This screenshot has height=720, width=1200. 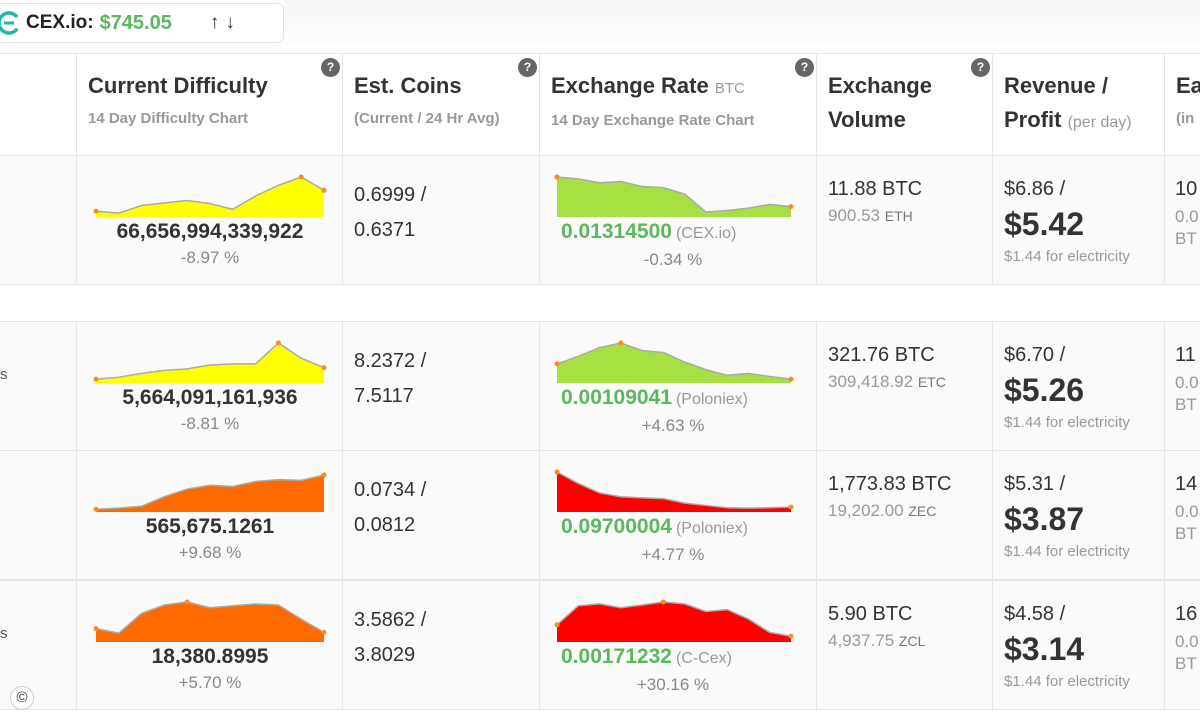 What do you see at coordinates (742, 23) in the screenshot?
I see `top-bar` at bounding box center [742, 23].